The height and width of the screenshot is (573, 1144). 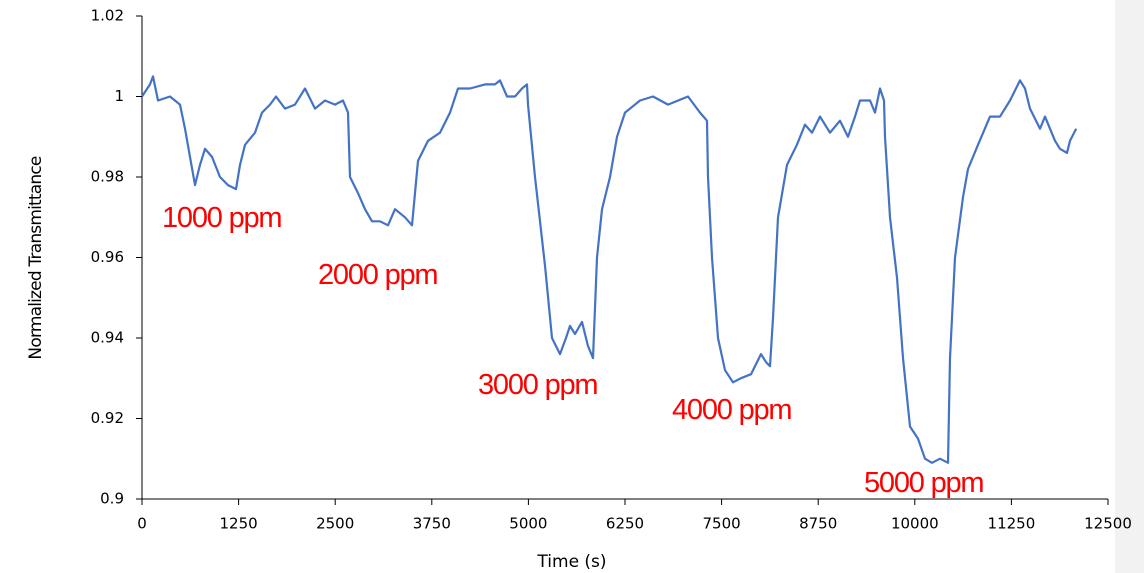 What do you see at coordinates (107, 257) in the screenshot?
I see `y-tick-label: 0.96` at bounding box center [107, 257].